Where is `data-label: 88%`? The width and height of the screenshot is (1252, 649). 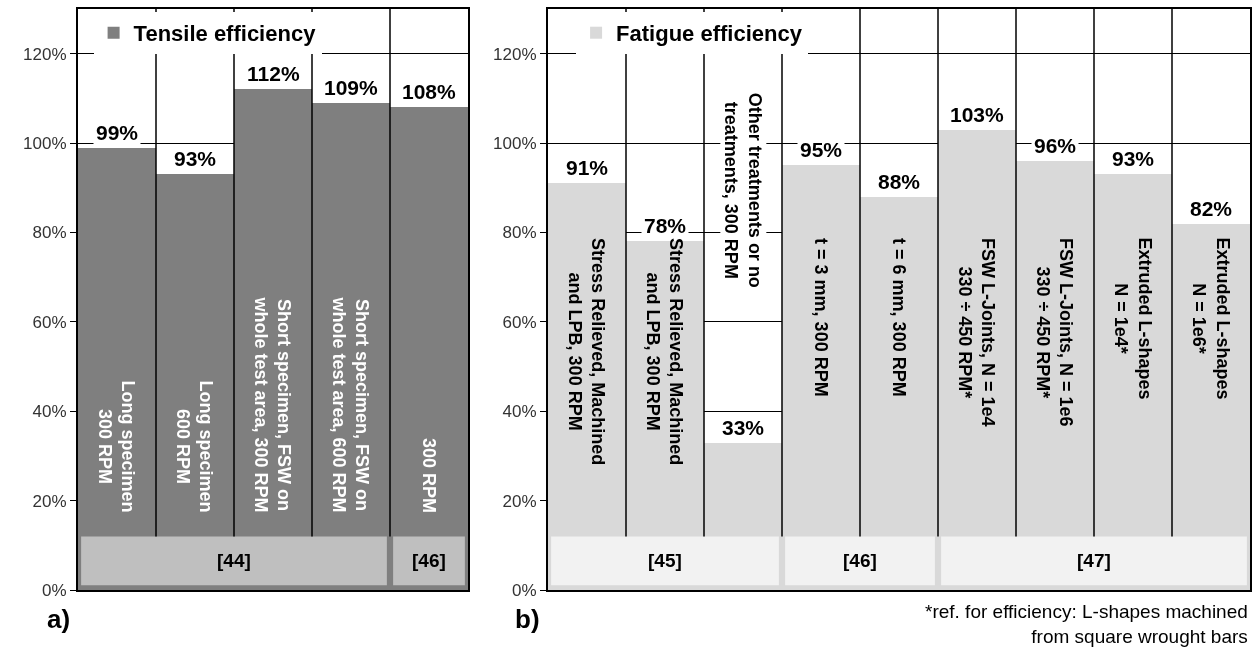 data-label: 88% is located at coordinates (899, 181).